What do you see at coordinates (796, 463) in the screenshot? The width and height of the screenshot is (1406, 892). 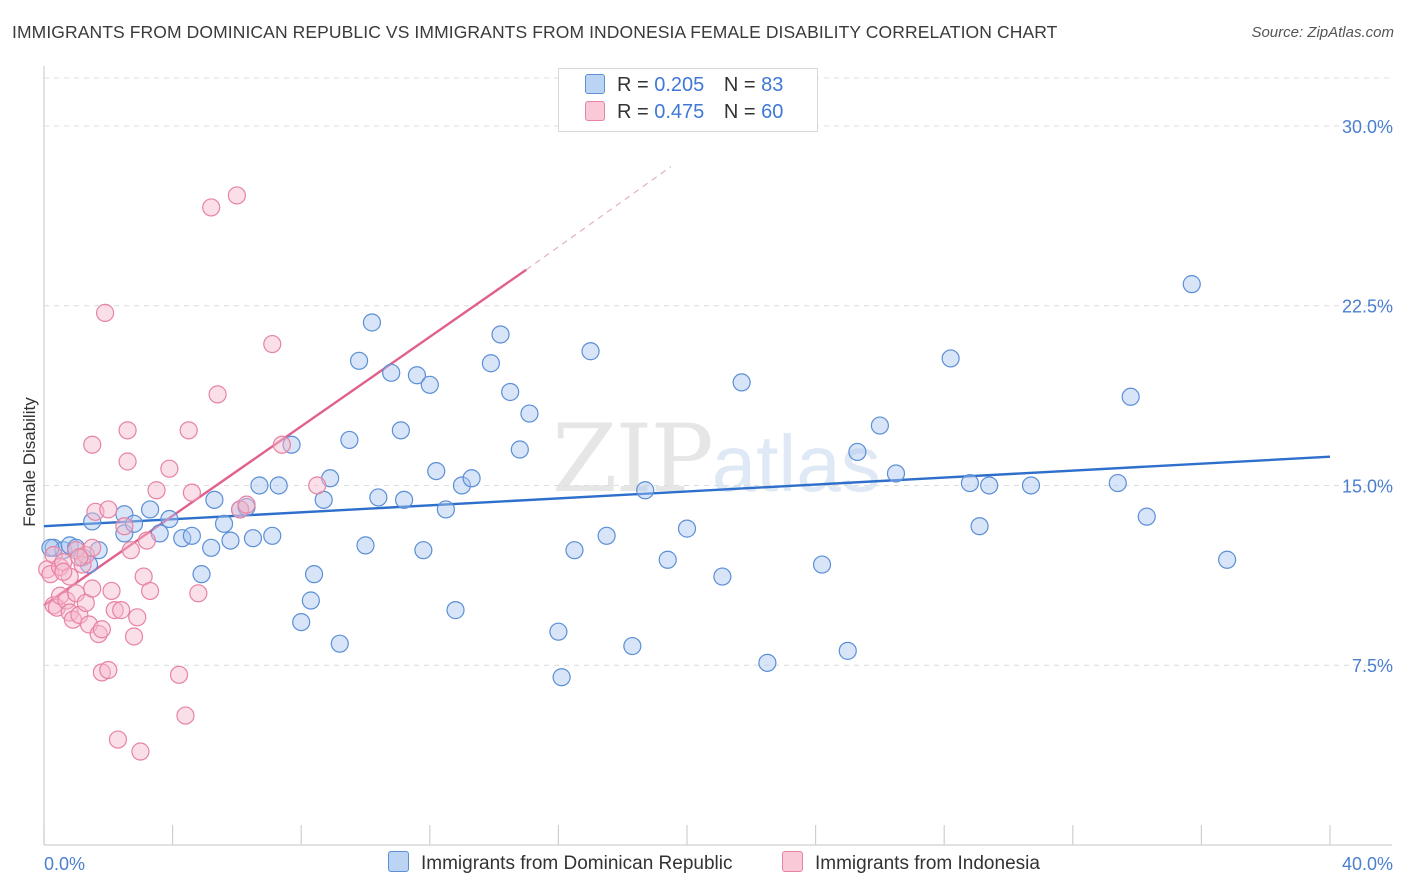 I see `watermark-atlas: atlas` at bounding box center [796, 463].